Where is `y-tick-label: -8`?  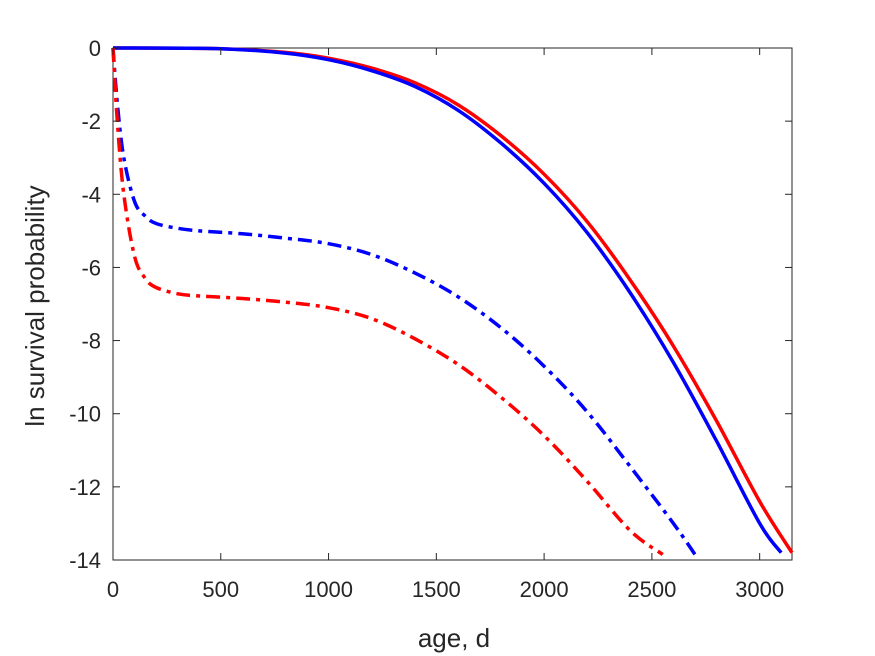
y-tick-label: -8 is located at coordinates (91, 341).